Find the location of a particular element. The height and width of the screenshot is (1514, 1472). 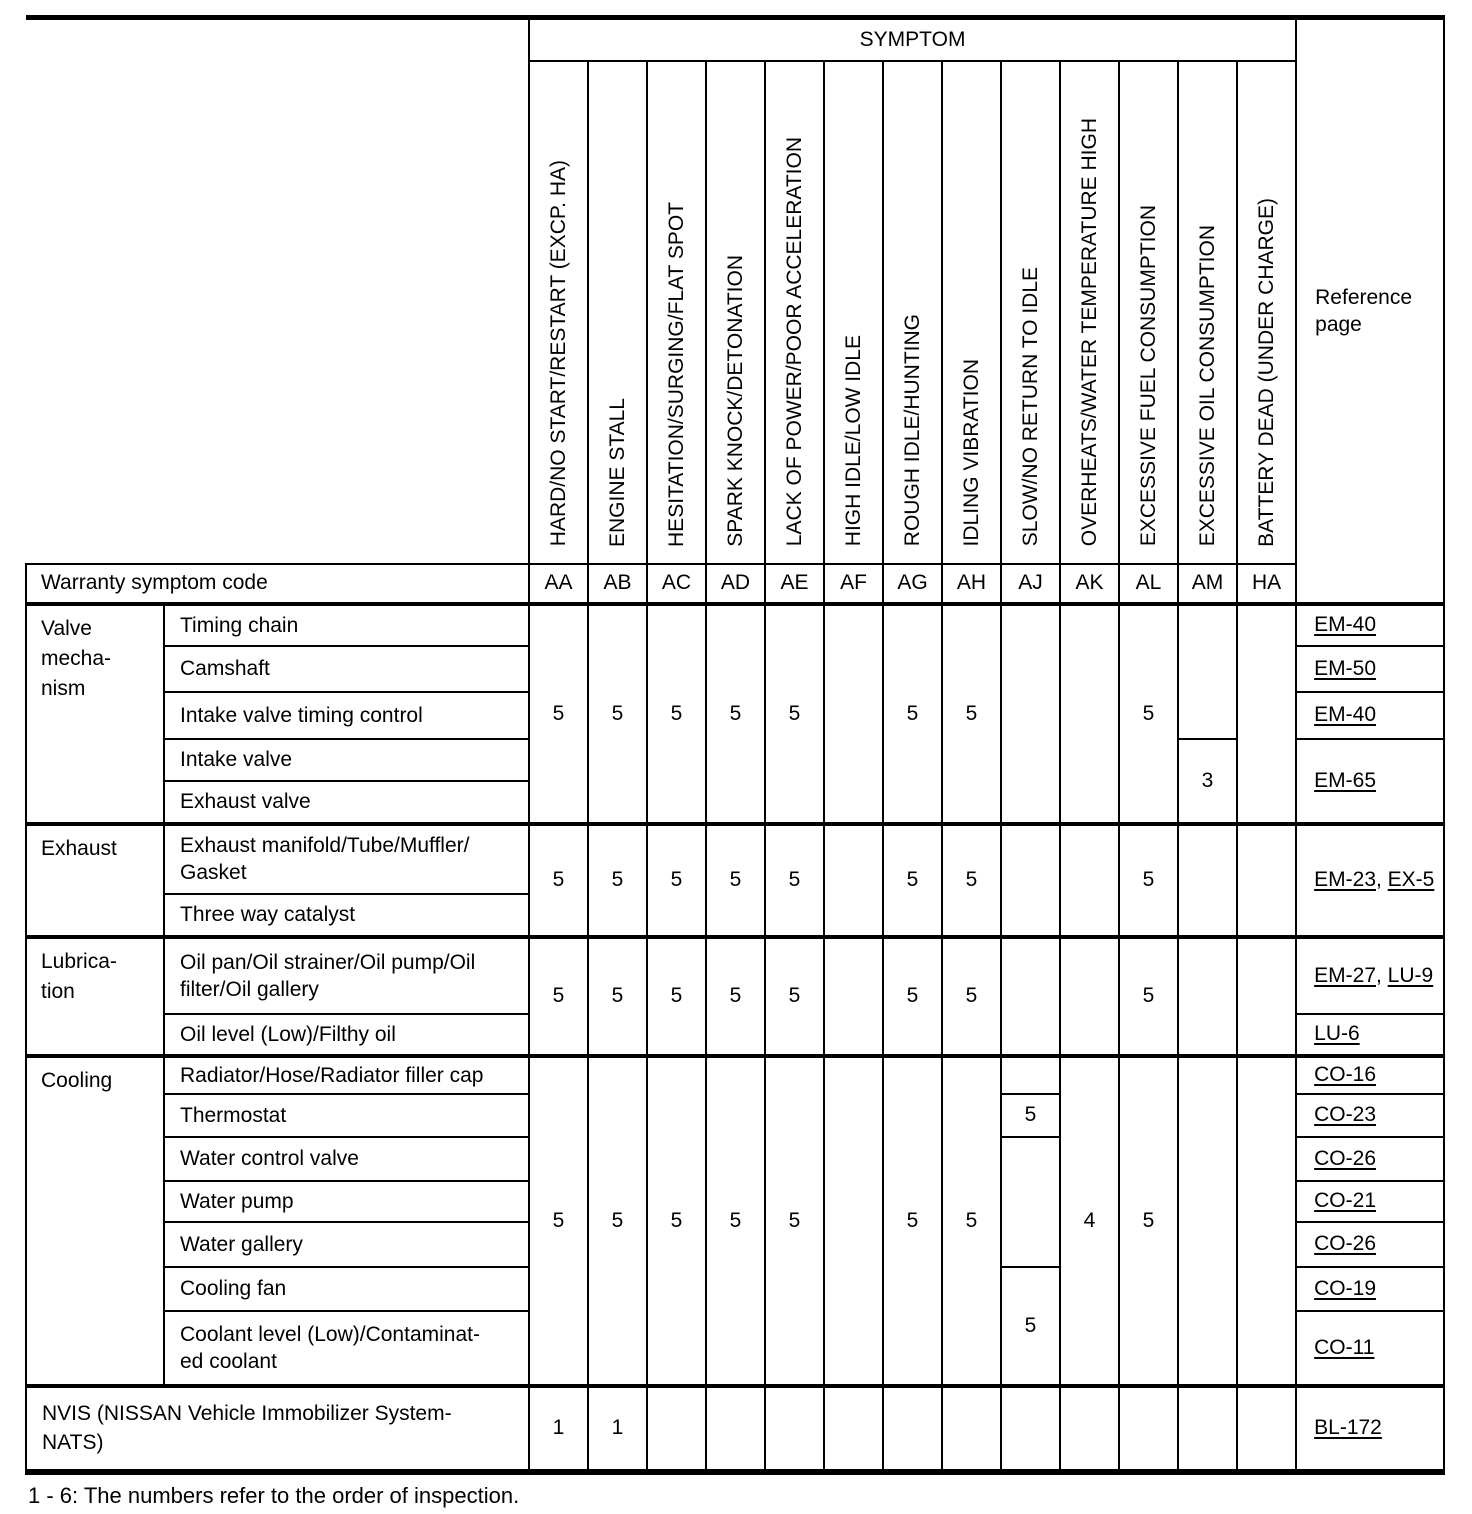

code-am: AM is located at coordinates (1207, 584).